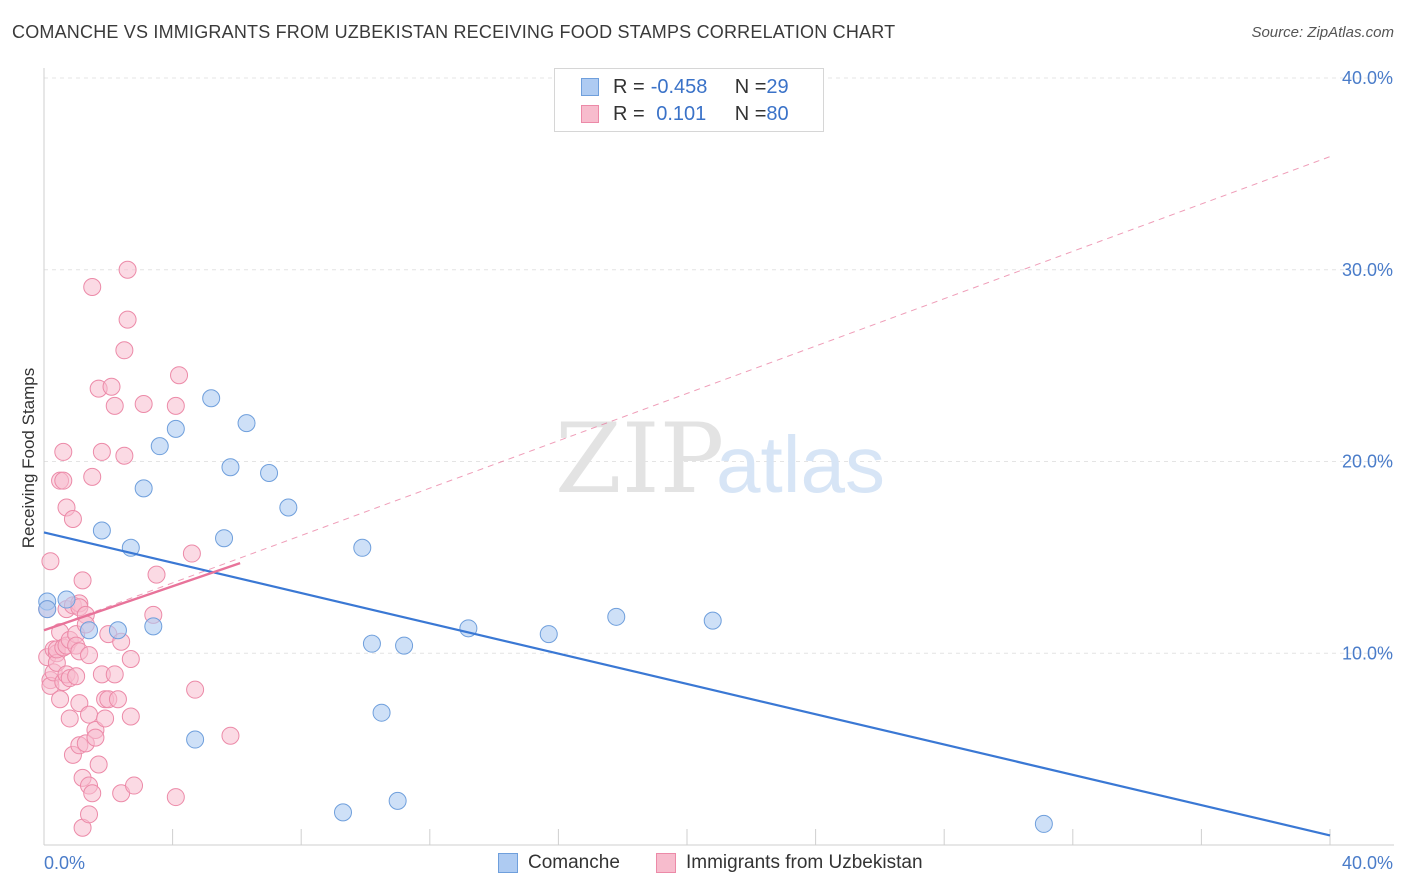 This screenshot has width=1406, height=892. What do you see at coordinates (590, 87) in the screenshot?
I see `comanche-swatch` at bounding box center [590, 87].